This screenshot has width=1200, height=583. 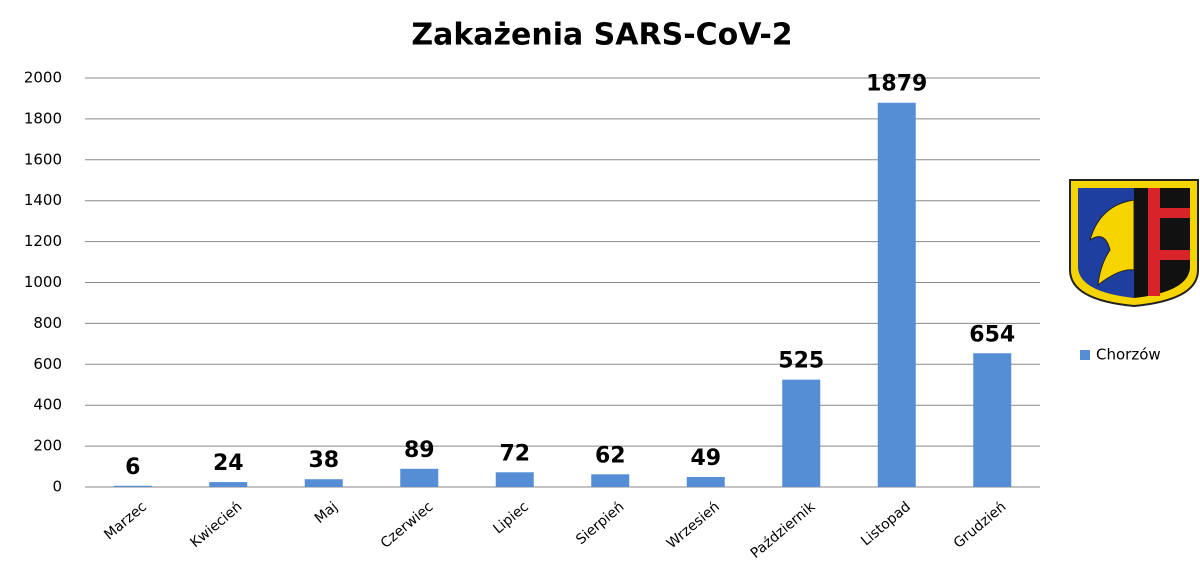 What do you see at coordinates (783, 530) in the screenshot?
I see `x-tick-label: Październik` at bounding box center [783, 530].